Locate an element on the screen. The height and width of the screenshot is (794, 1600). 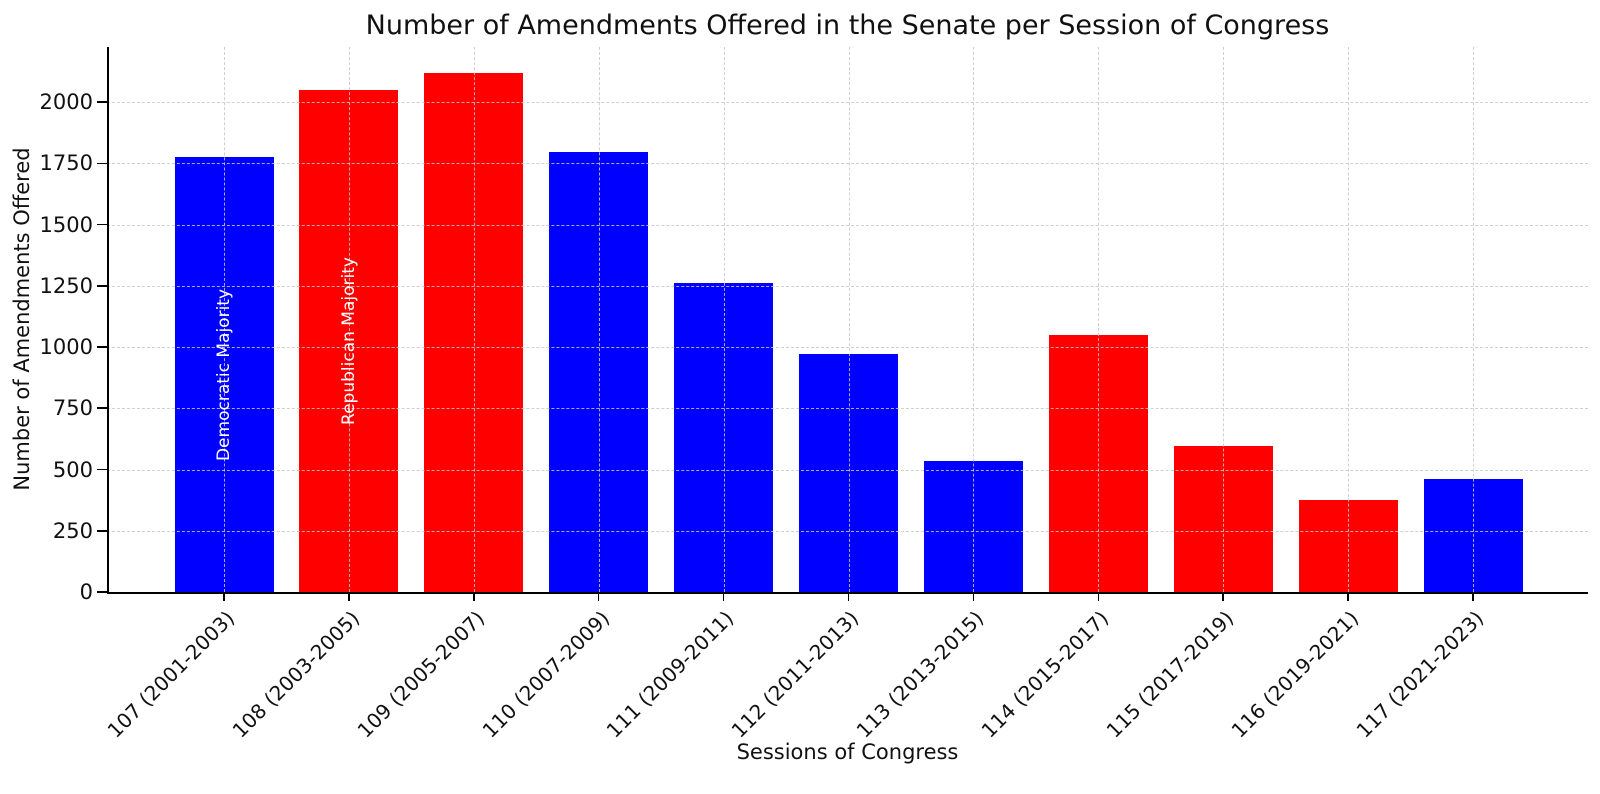
x-tick-label-text: 115 (2017-2019) is located at coordinates (1170, 674).